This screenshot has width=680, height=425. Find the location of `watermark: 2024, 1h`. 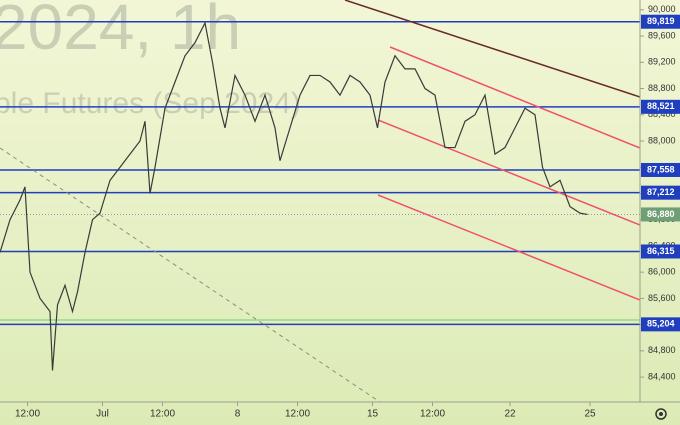

watermark: 2024, 1h is located at coordinates (120, 31).